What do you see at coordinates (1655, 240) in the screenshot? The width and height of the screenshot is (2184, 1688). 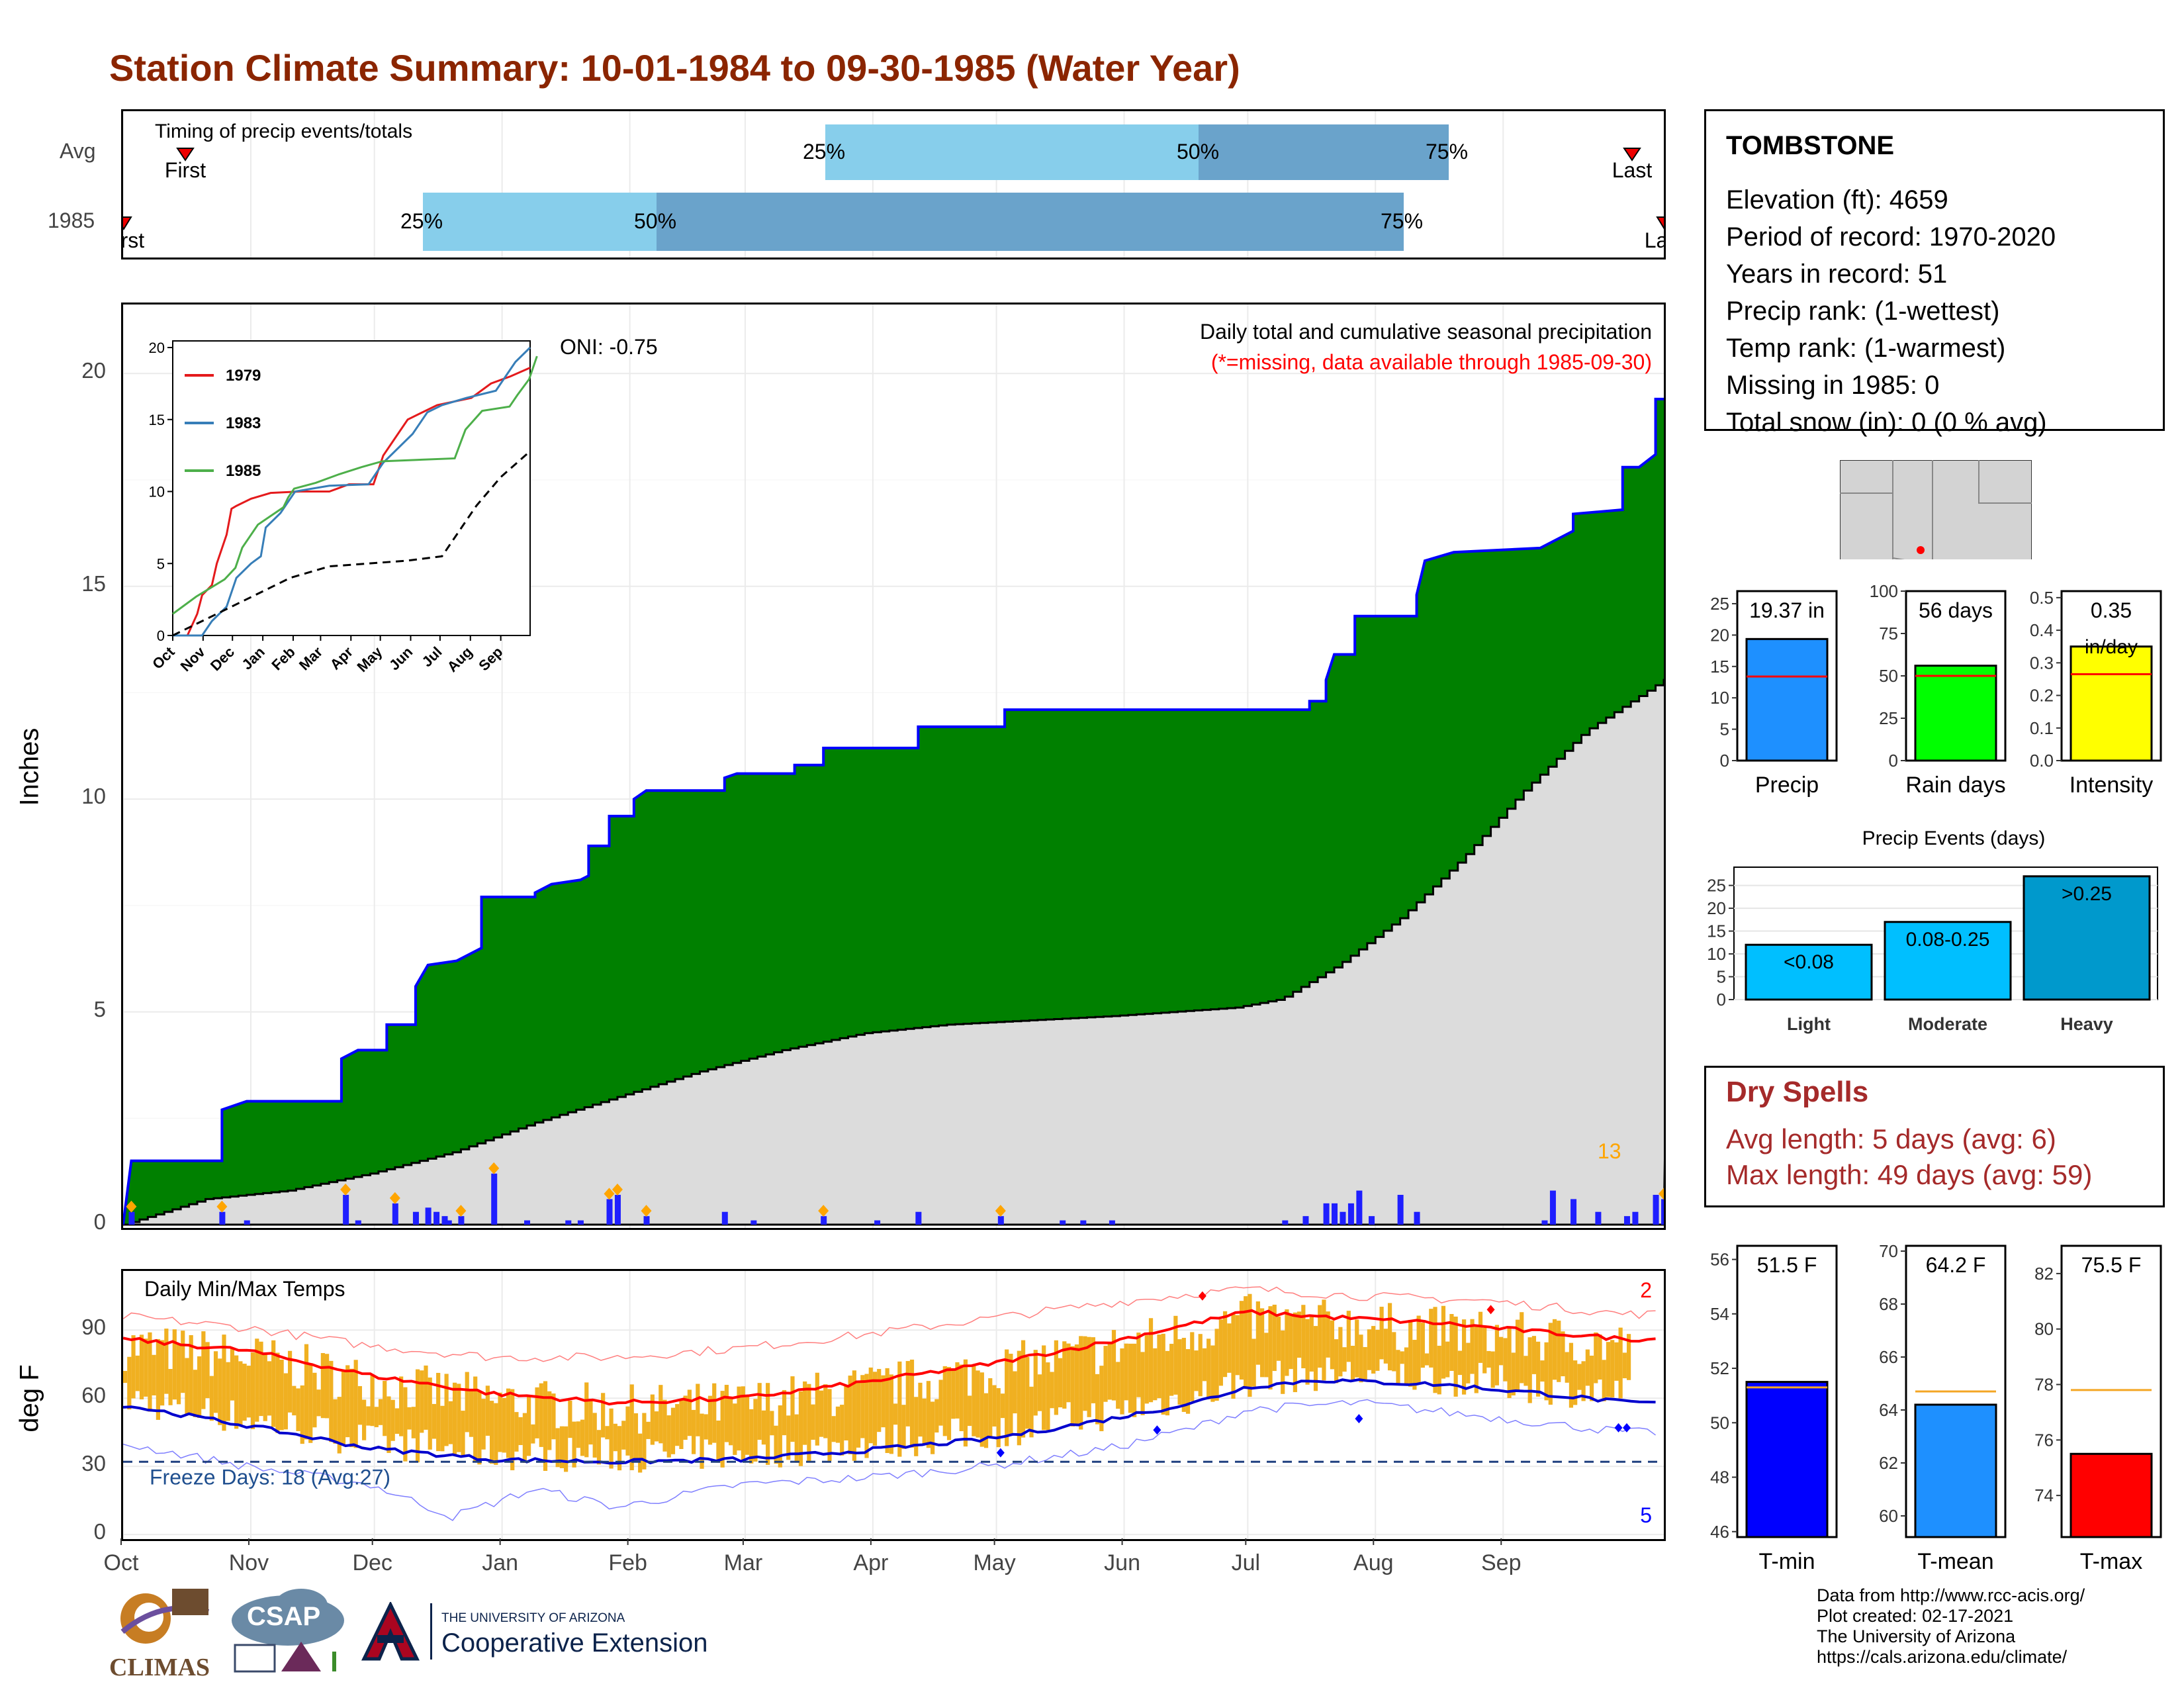 I see `year-last-label: Last` at bounding box center [1655, 240].